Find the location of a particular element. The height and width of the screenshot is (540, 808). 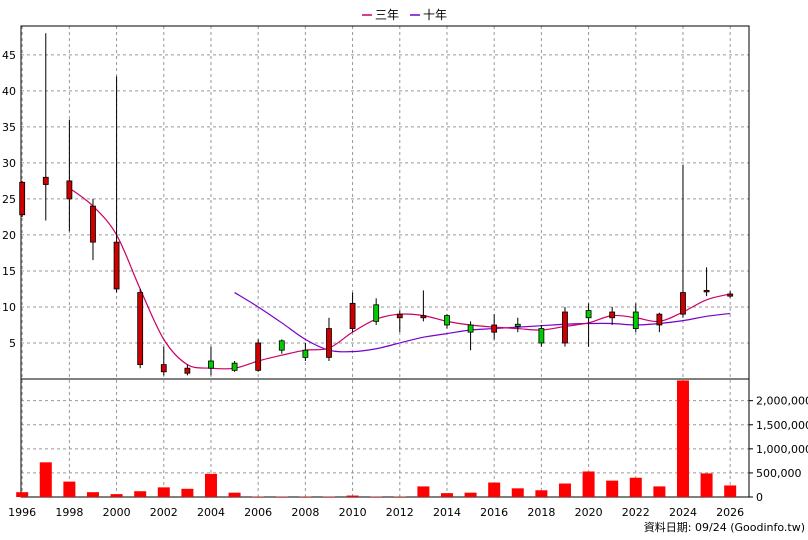

x-tick-label: 2010 is located at coordinates (353, 512).